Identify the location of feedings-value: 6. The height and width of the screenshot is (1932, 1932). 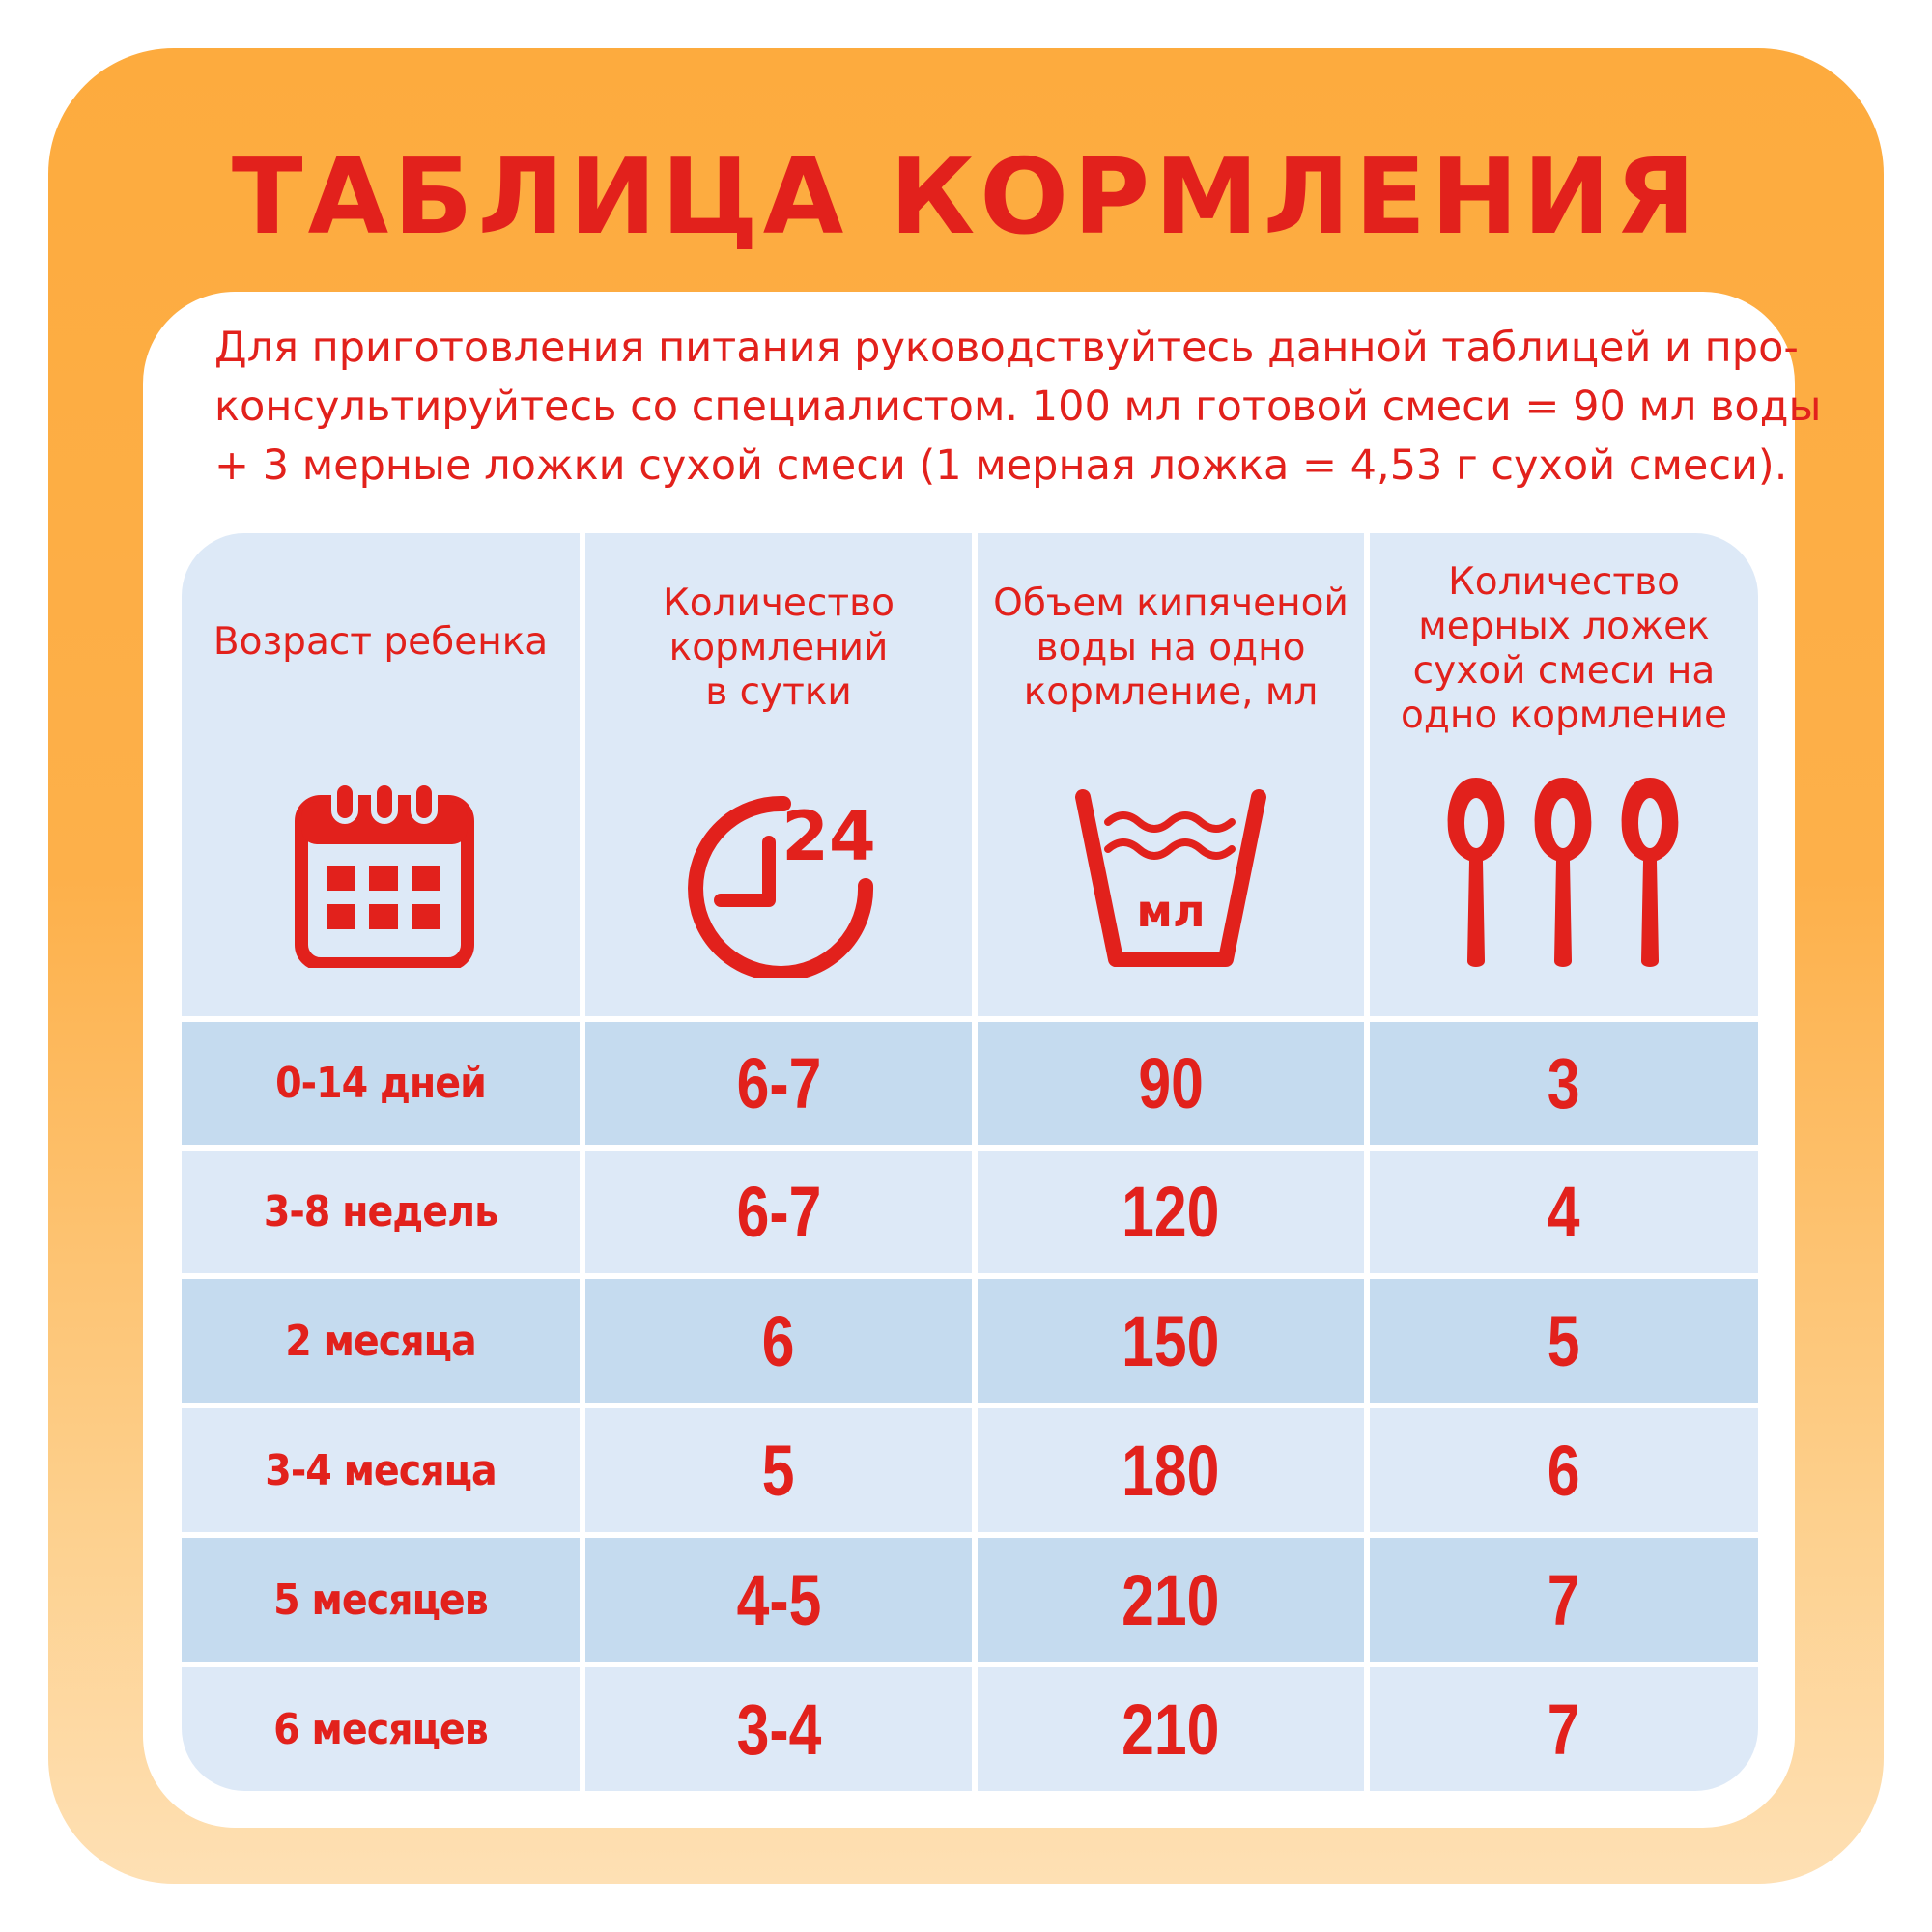
(778, 1340).